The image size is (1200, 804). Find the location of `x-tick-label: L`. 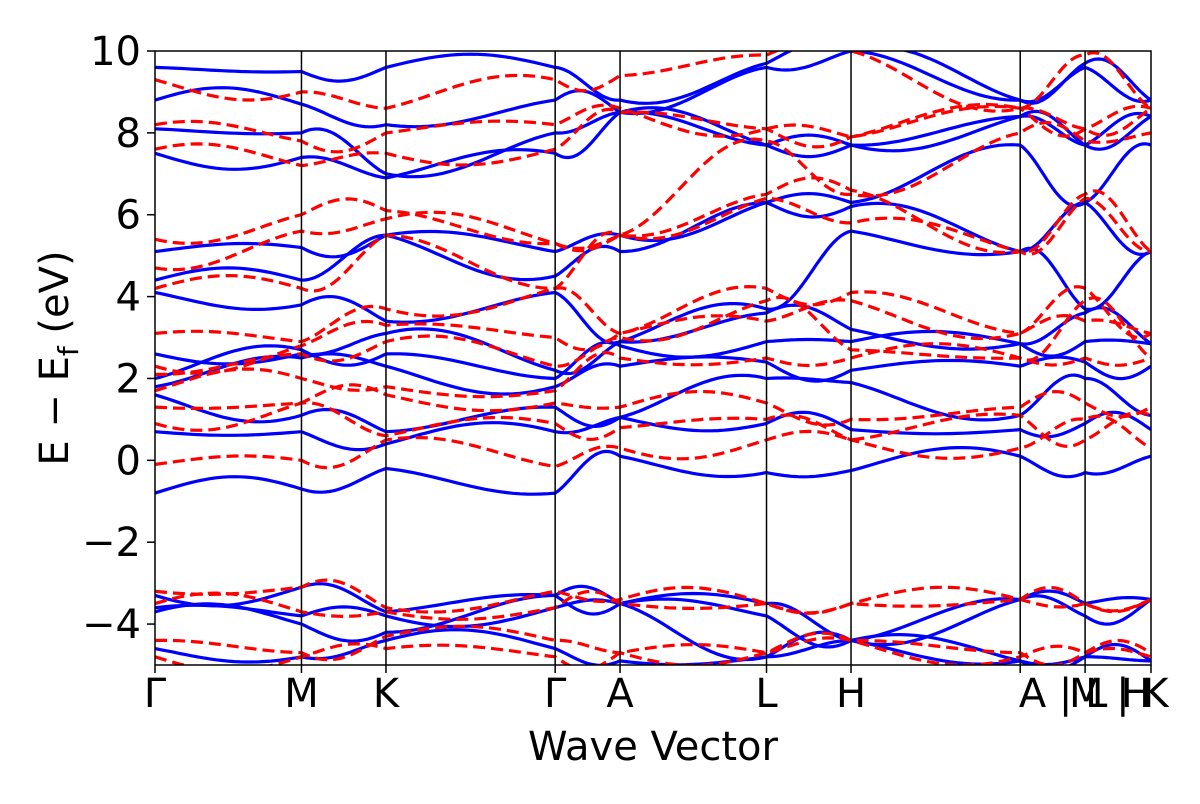

x-tick-label: L is located at coordinates (766, 694).